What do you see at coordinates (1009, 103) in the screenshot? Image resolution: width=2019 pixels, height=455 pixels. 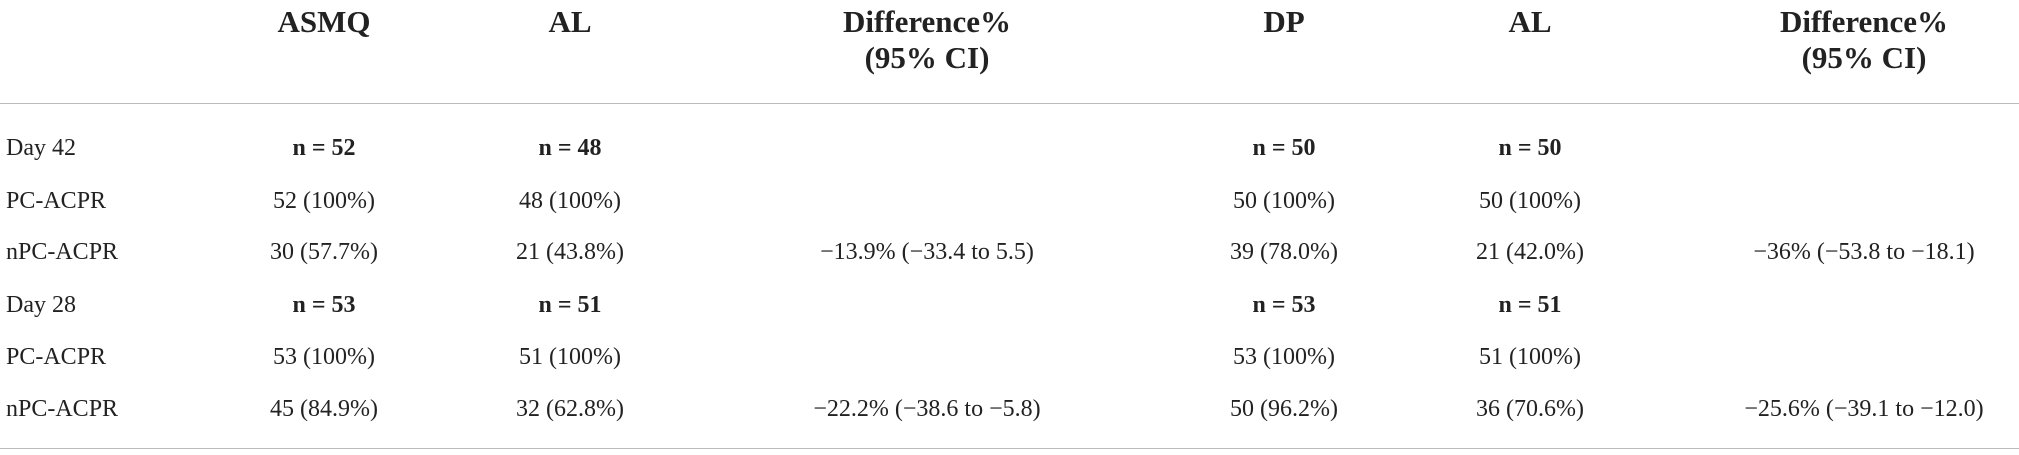 I see `header-rule` at bounding box center [1009, 103].